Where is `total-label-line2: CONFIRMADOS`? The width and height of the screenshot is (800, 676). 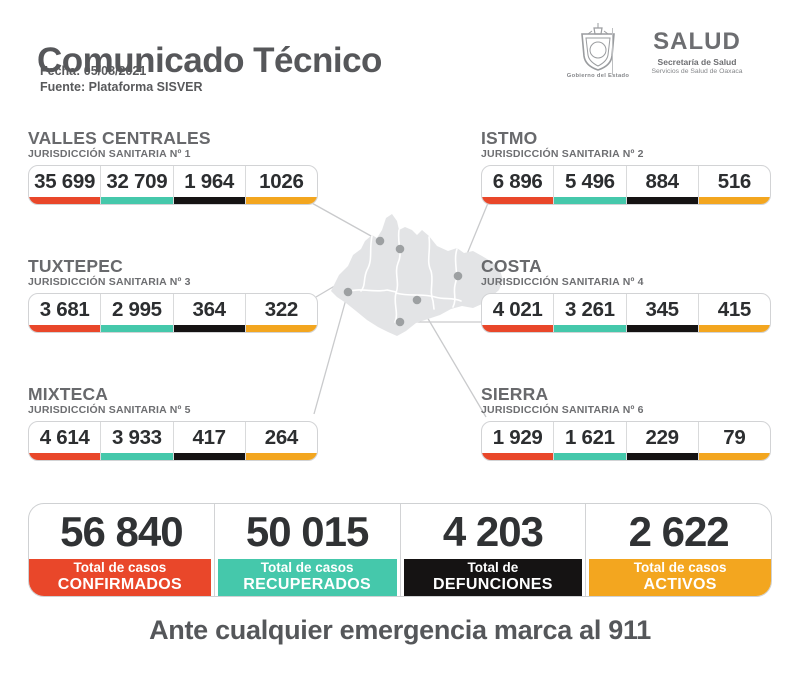 total-label-line2: CONFIRMADOS is located at coordinates (119, 584).